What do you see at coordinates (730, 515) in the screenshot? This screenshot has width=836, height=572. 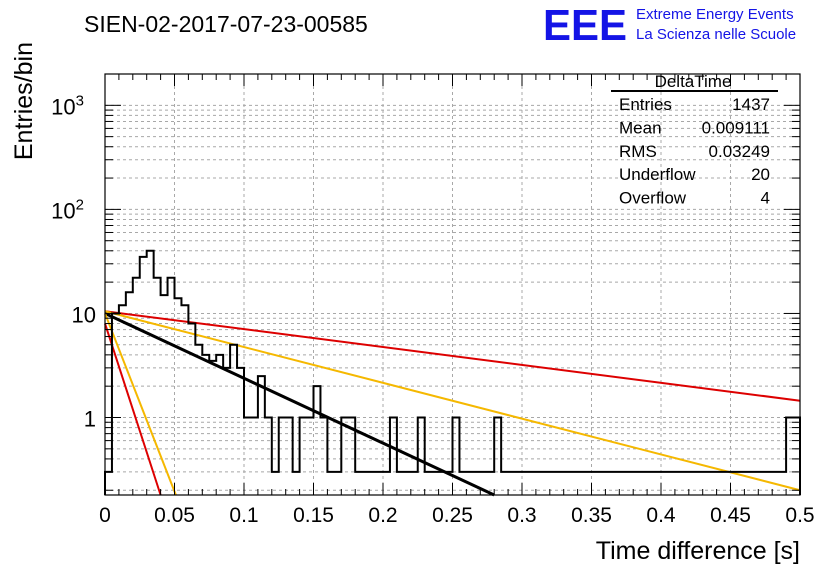 I see `x-tick-label: 0.45` at bounding box center [730, 515].